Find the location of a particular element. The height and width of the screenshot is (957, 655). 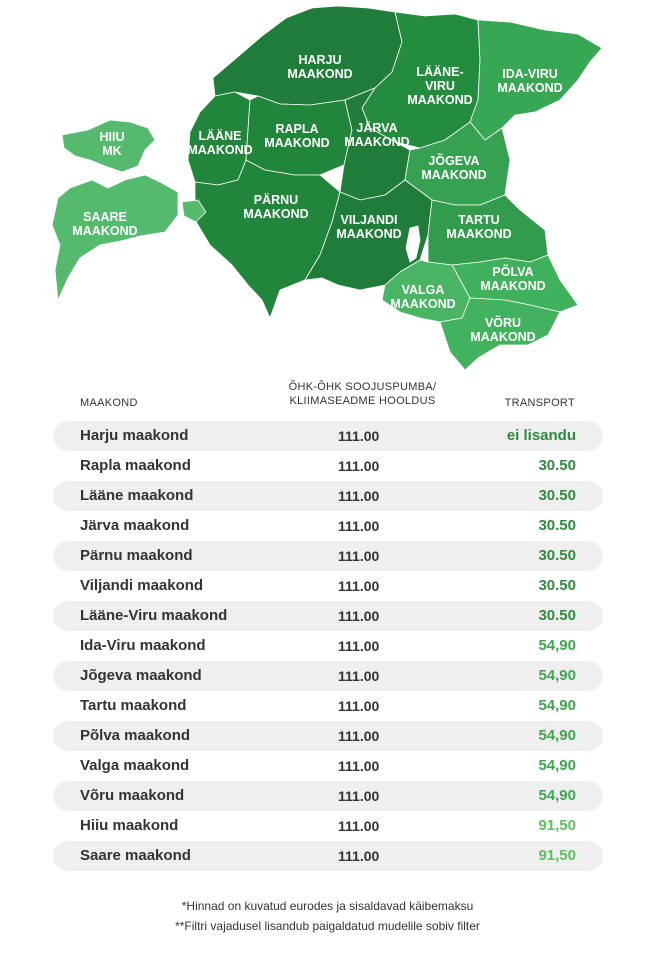

county-name: Lääne maakond is located at coordinates (137, 495).